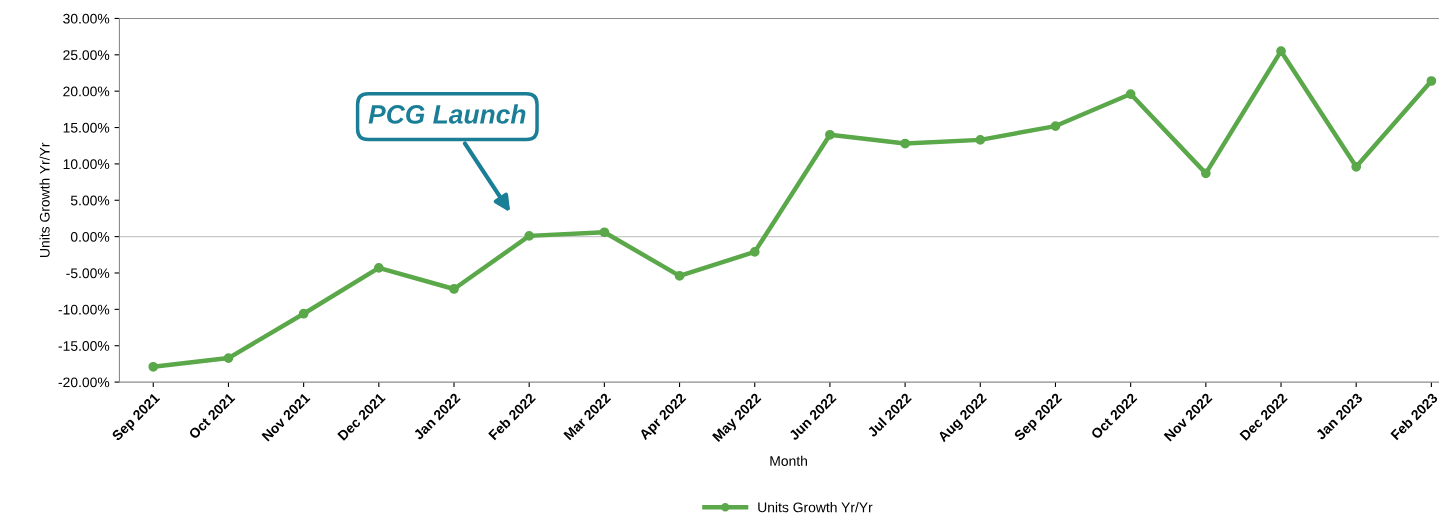 This screenshot has height=527, width=1439. I want to click on y-tick-label: 0.00%, so click(90, 236).